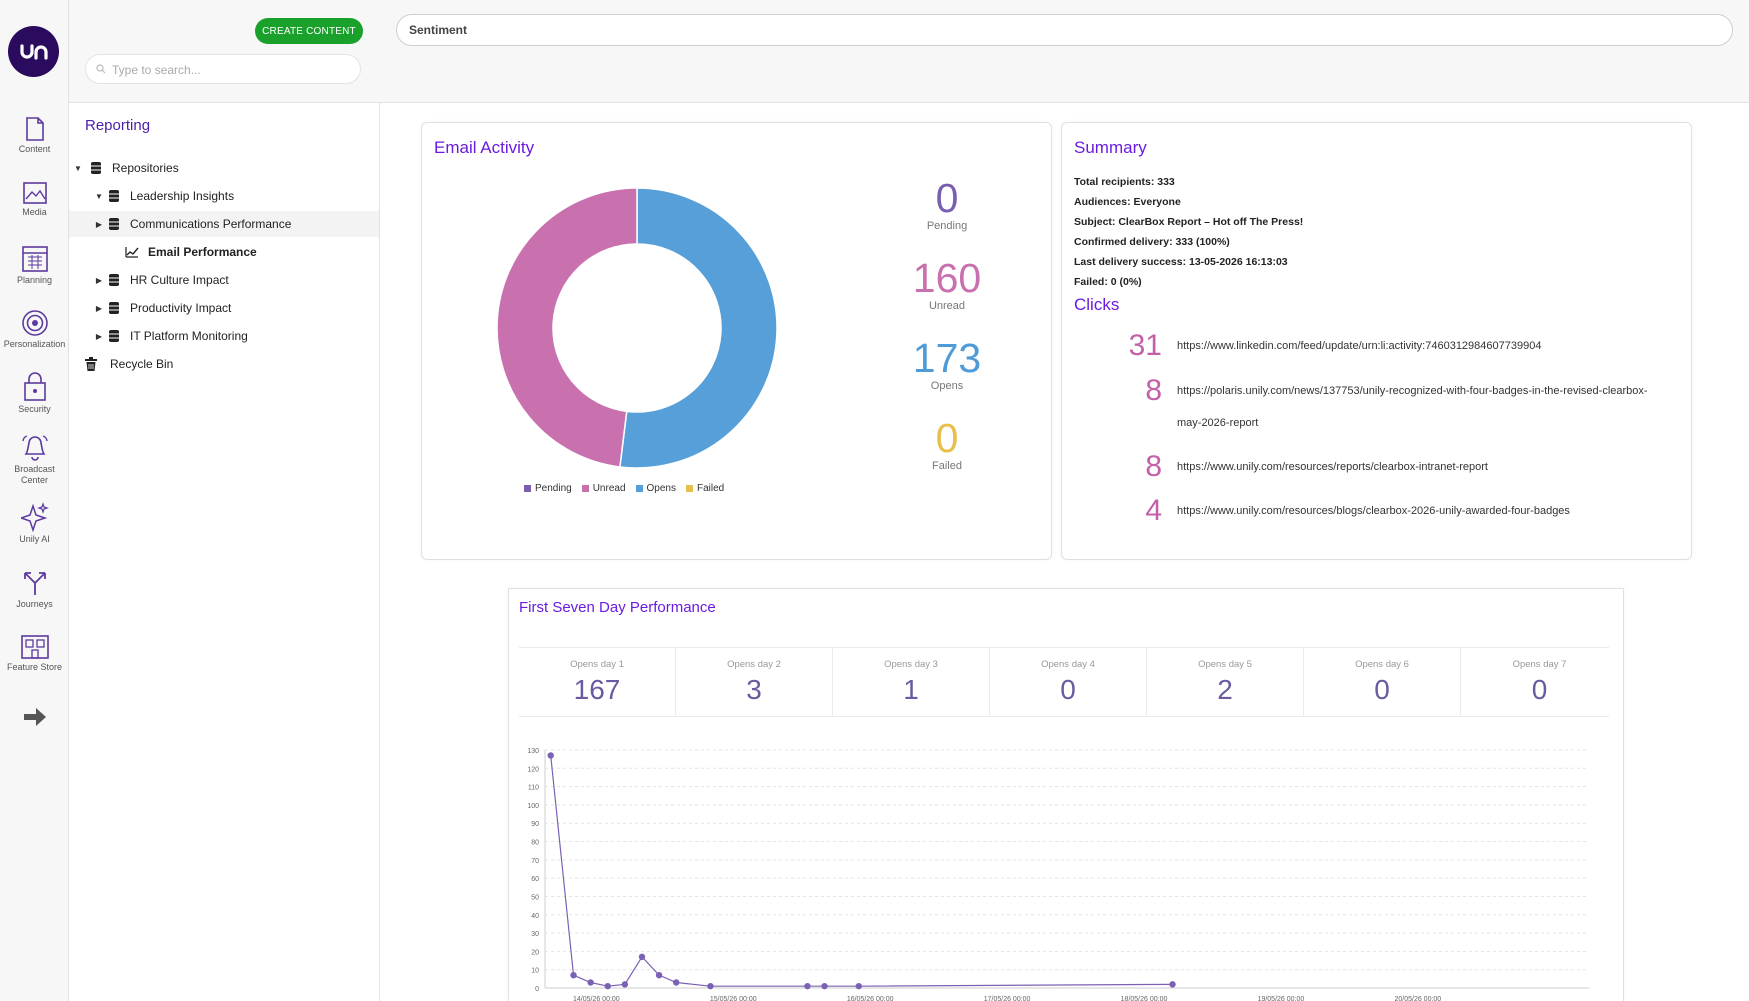 The image size is (1749, 1001). Describe the element at coordinates (202, 252) in the screenshot. I see `tree-node-label: Email Performance` at that location.